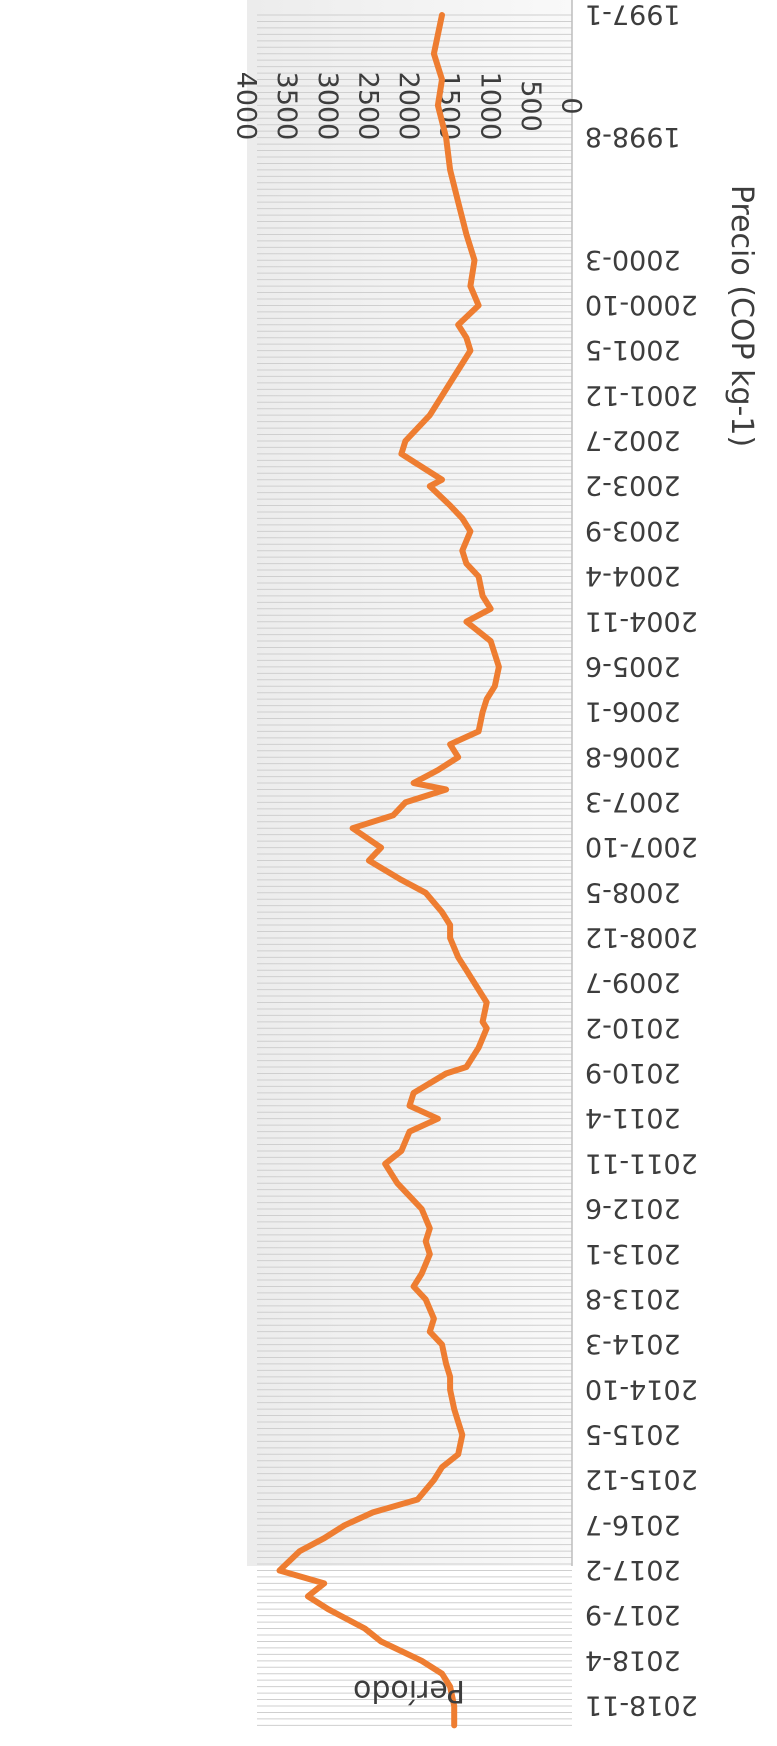  I want to click on x-tick-label: 2004-11, so click(641, 620).